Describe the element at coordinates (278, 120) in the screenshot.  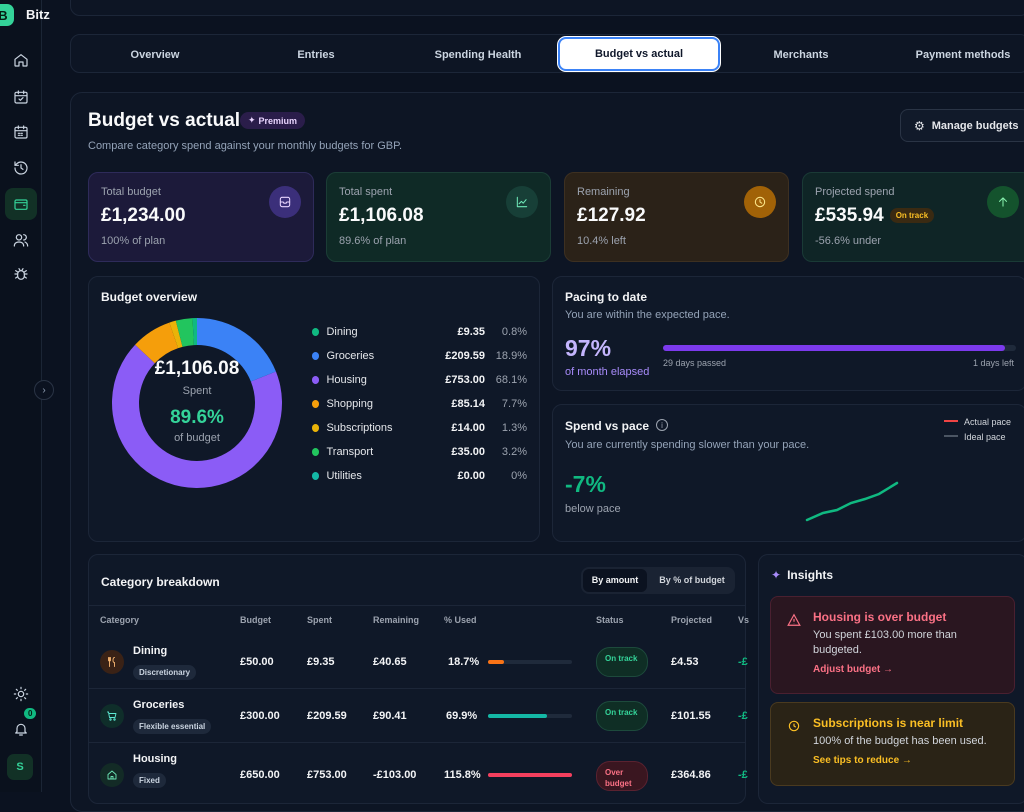
I see `premium-label: Premium` at that location.